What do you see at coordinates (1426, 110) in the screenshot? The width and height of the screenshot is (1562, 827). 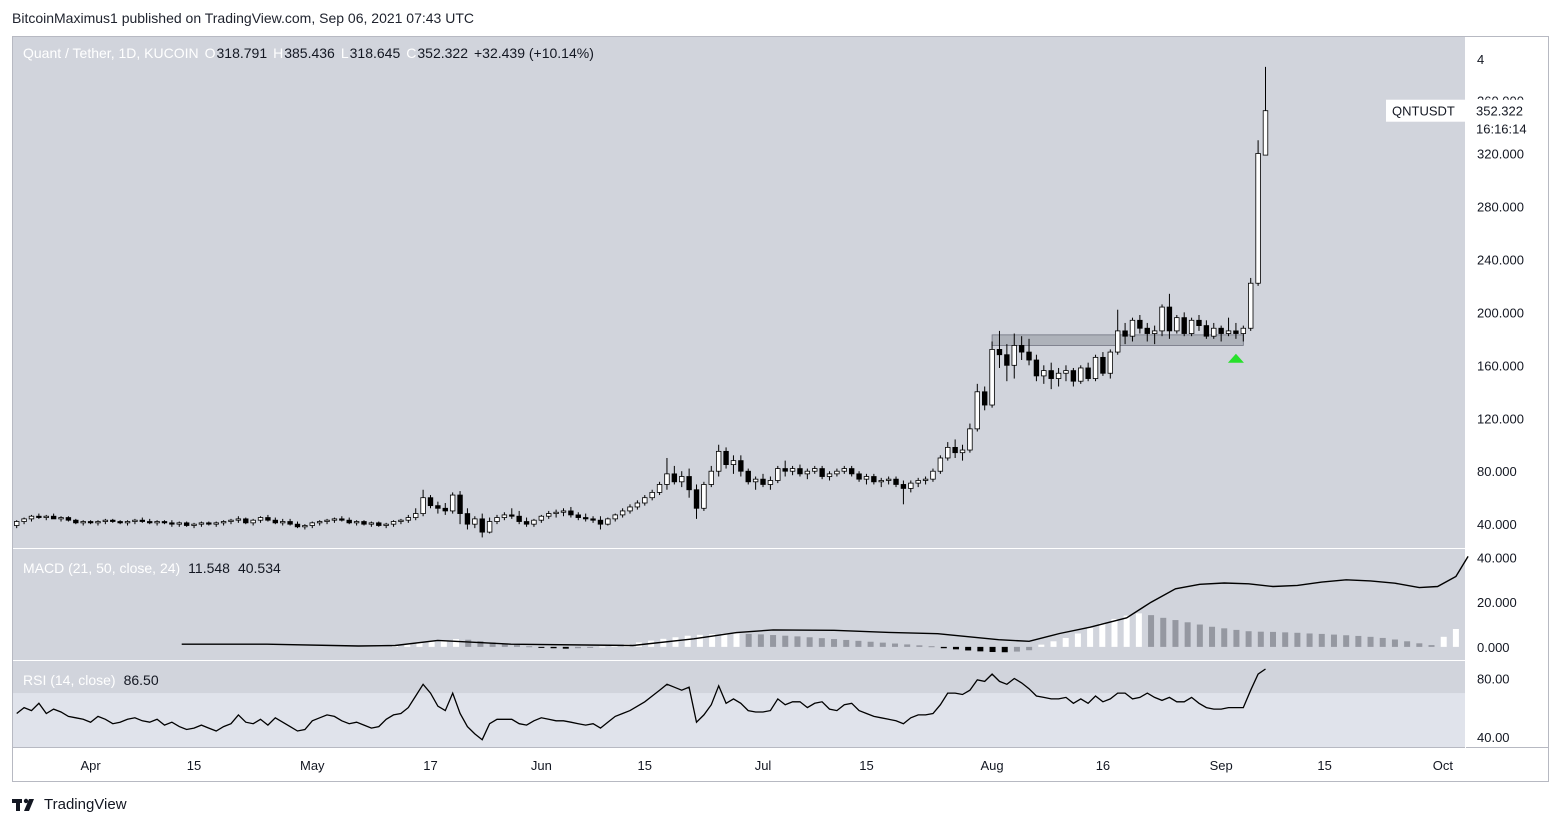 I see `symbol-tag` at bounding box center [1426, 110].